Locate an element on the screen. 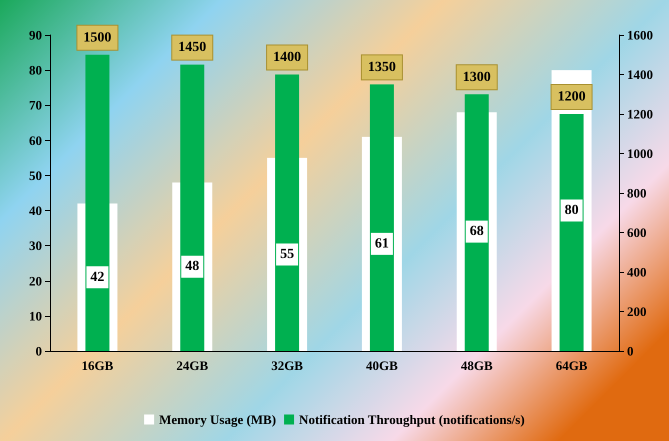 Image resolution: width=669 pixels, height=441 pixels. data-label: 42 is located at coordinates (97, 277).